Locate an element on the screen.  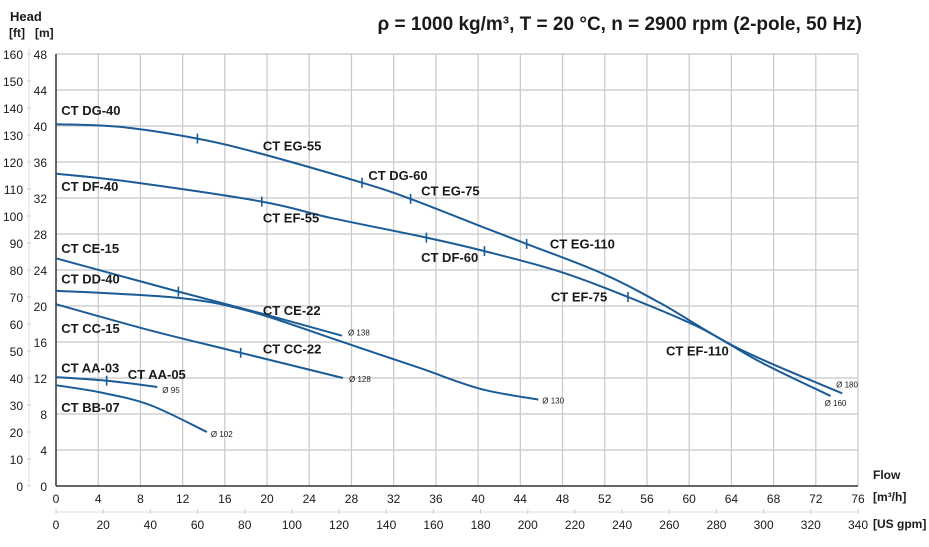
impeller-diameter-label: Ø 130 is located at coordinates (553, 401).